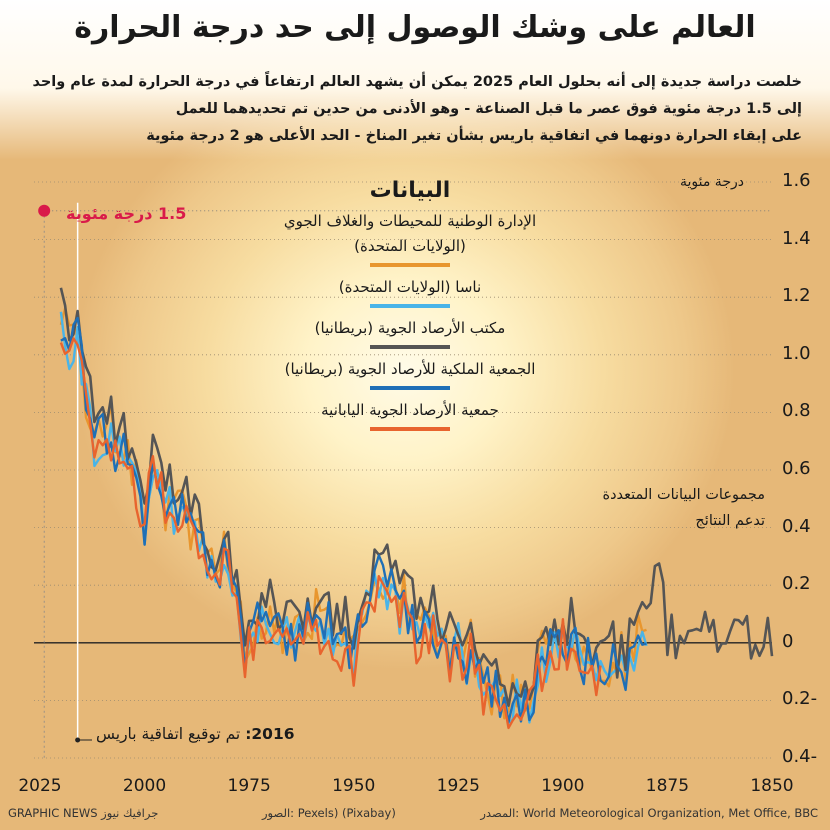  What do you see at coordinates (410, 328) in the screenshot?
I see `legend-label: مكتب الأرصاد الجوية (بريطانيا)` at bounding box center [410, 328].